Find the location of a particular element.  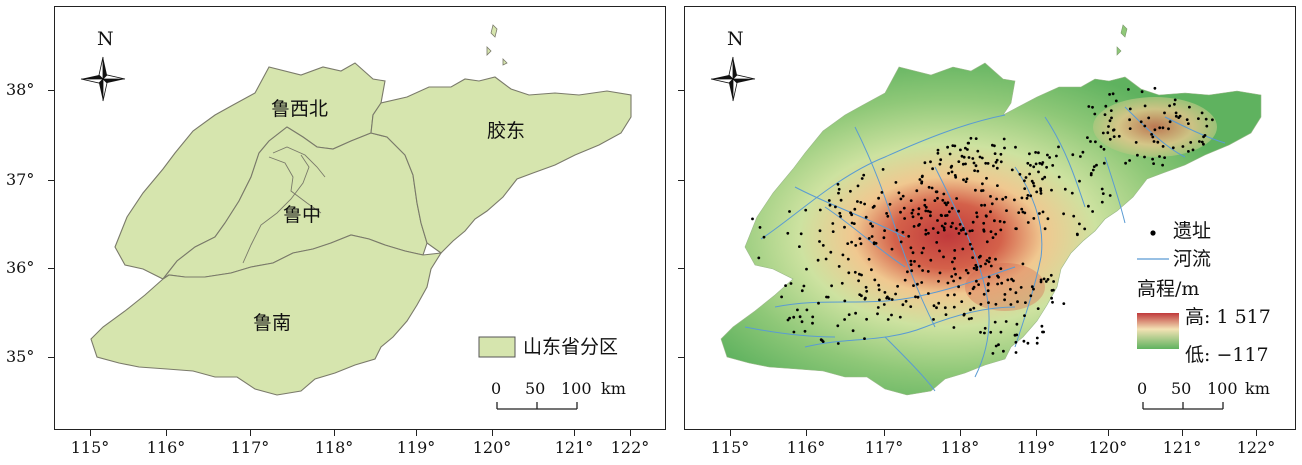

county-lines is located at coordinates (284, 205).